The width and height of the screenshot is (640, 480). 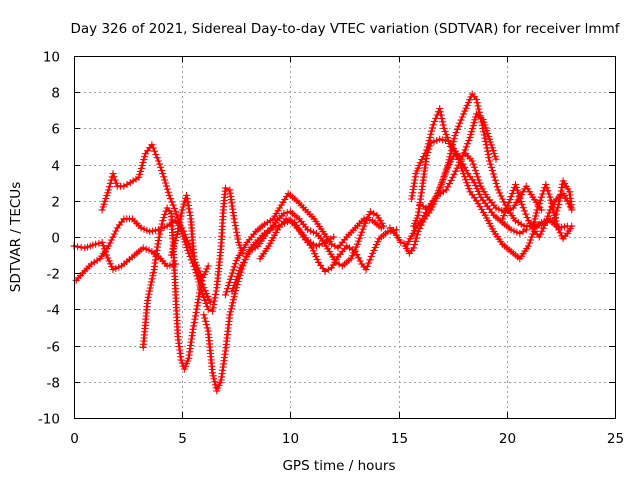 What do you see at coordinates (55, 167) in the screenshot?
I see `y-tick-label: 4` at bounding box center [55, 167].